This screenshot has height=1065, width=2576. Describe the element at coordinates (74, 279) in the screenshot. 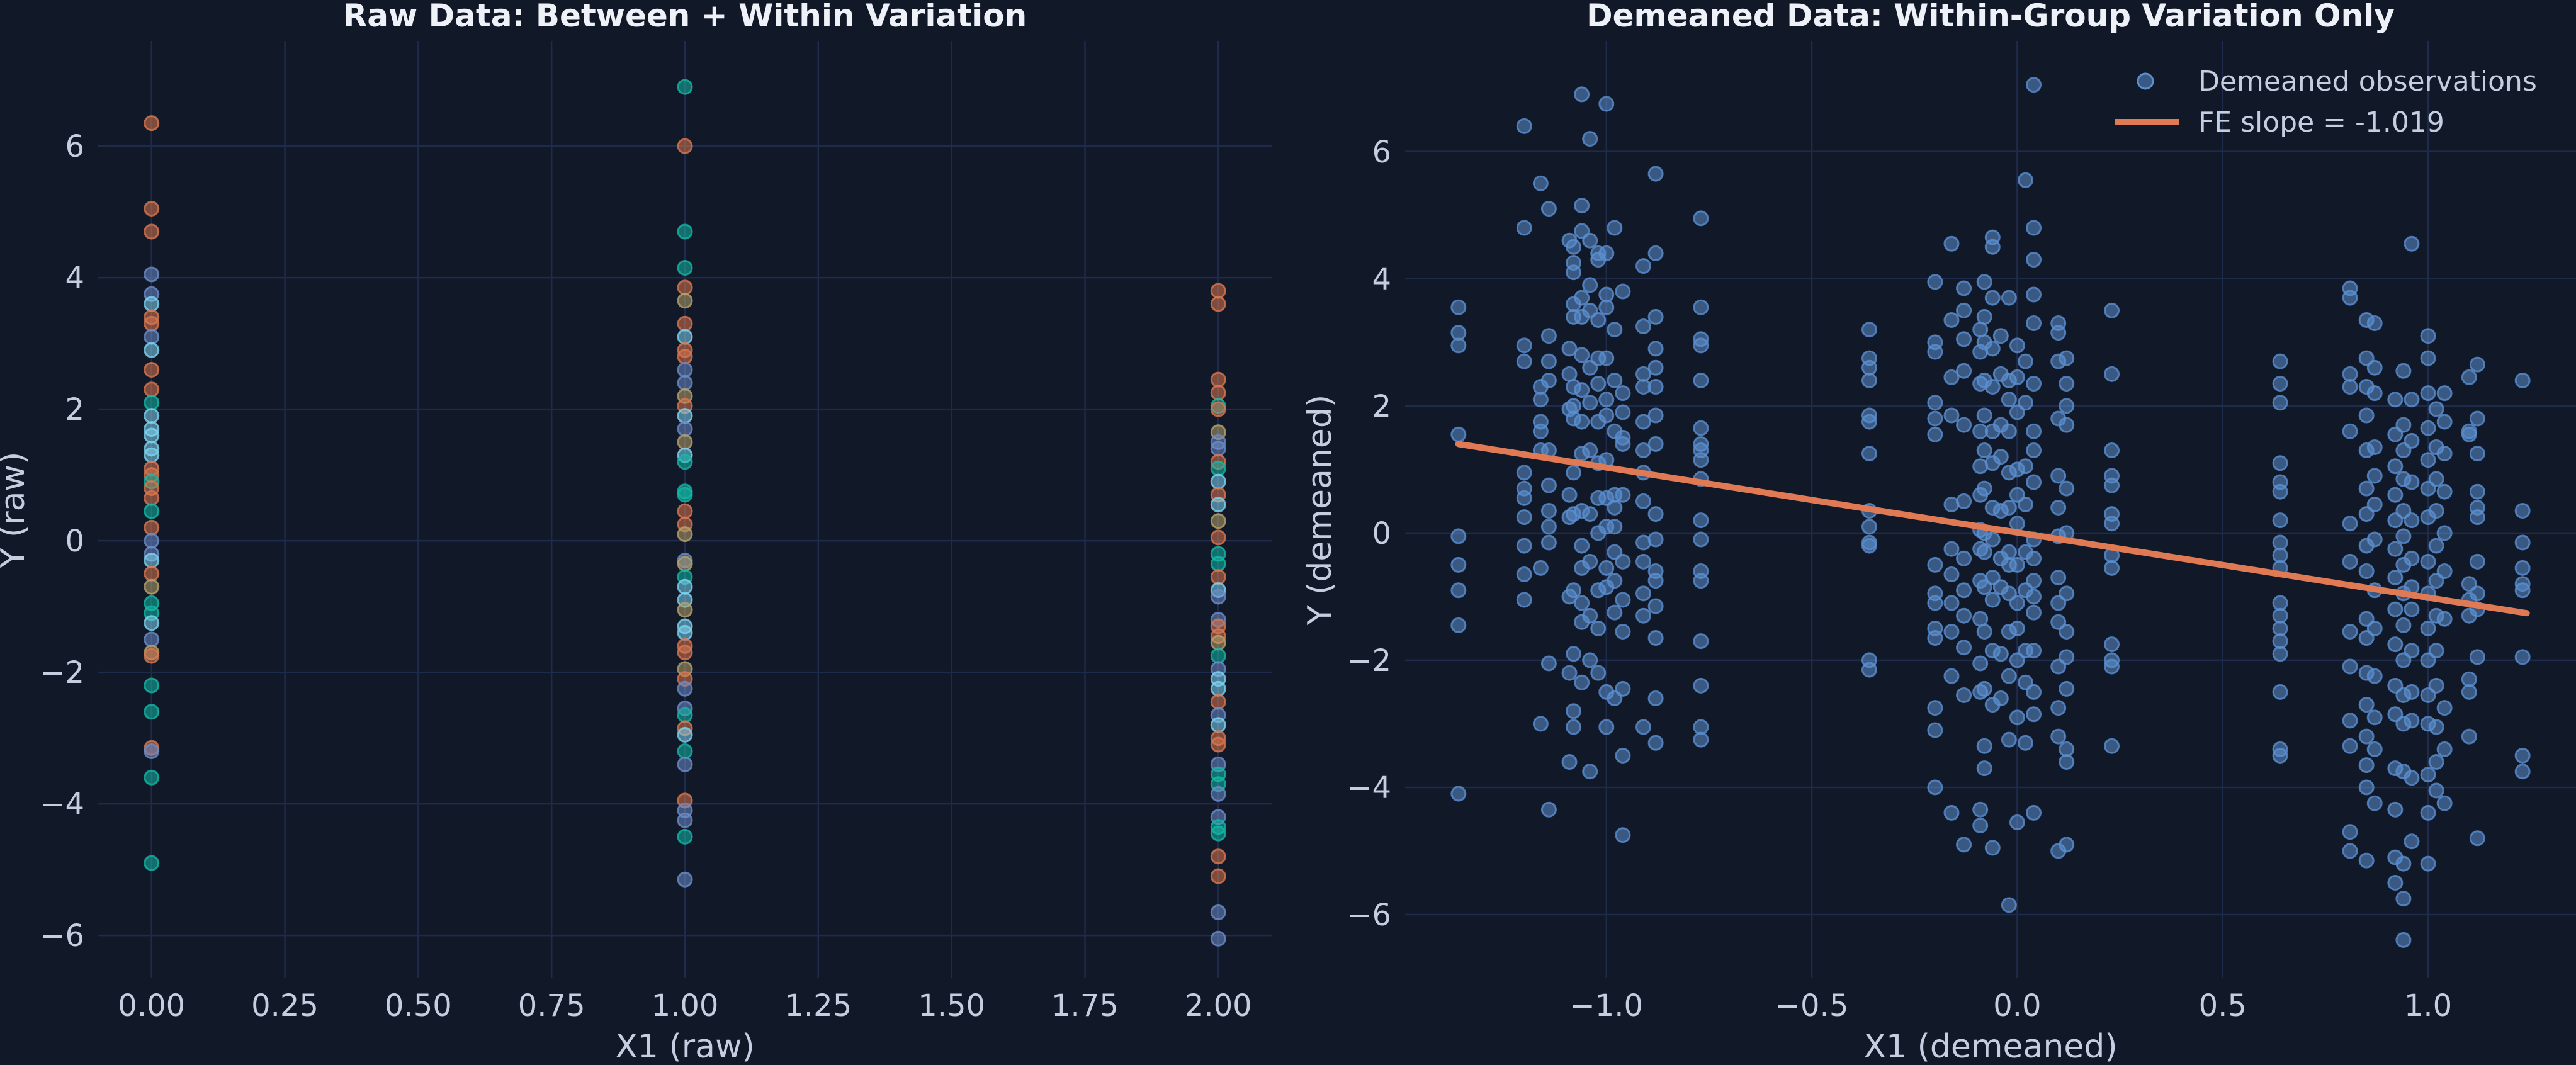

I see `y-tick-label: 4` at that location.